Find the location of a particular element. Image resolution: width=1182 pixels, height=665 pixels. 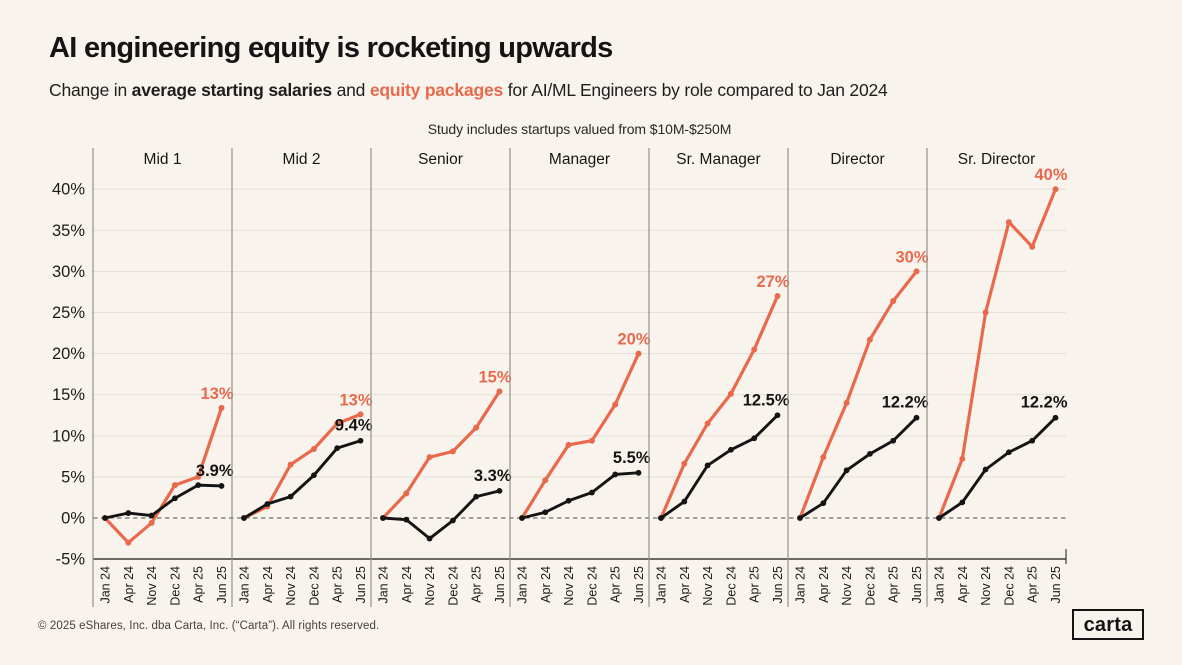

equity-value-label: 40% is located at coordinates (1050, 175).